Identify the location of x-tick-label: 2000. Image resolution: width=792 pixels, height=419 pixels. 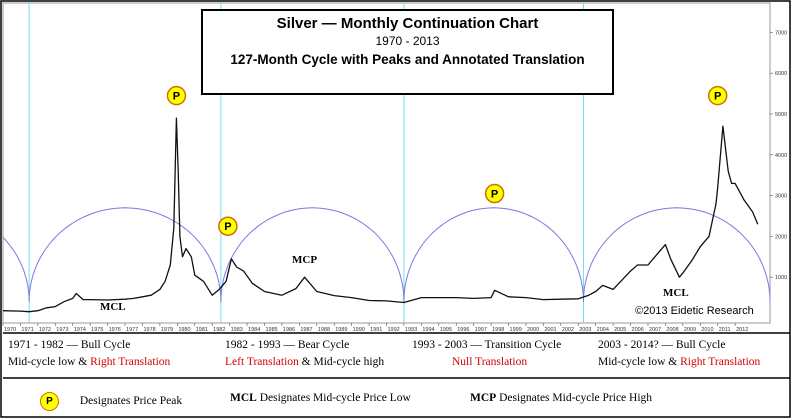
(533, 330).